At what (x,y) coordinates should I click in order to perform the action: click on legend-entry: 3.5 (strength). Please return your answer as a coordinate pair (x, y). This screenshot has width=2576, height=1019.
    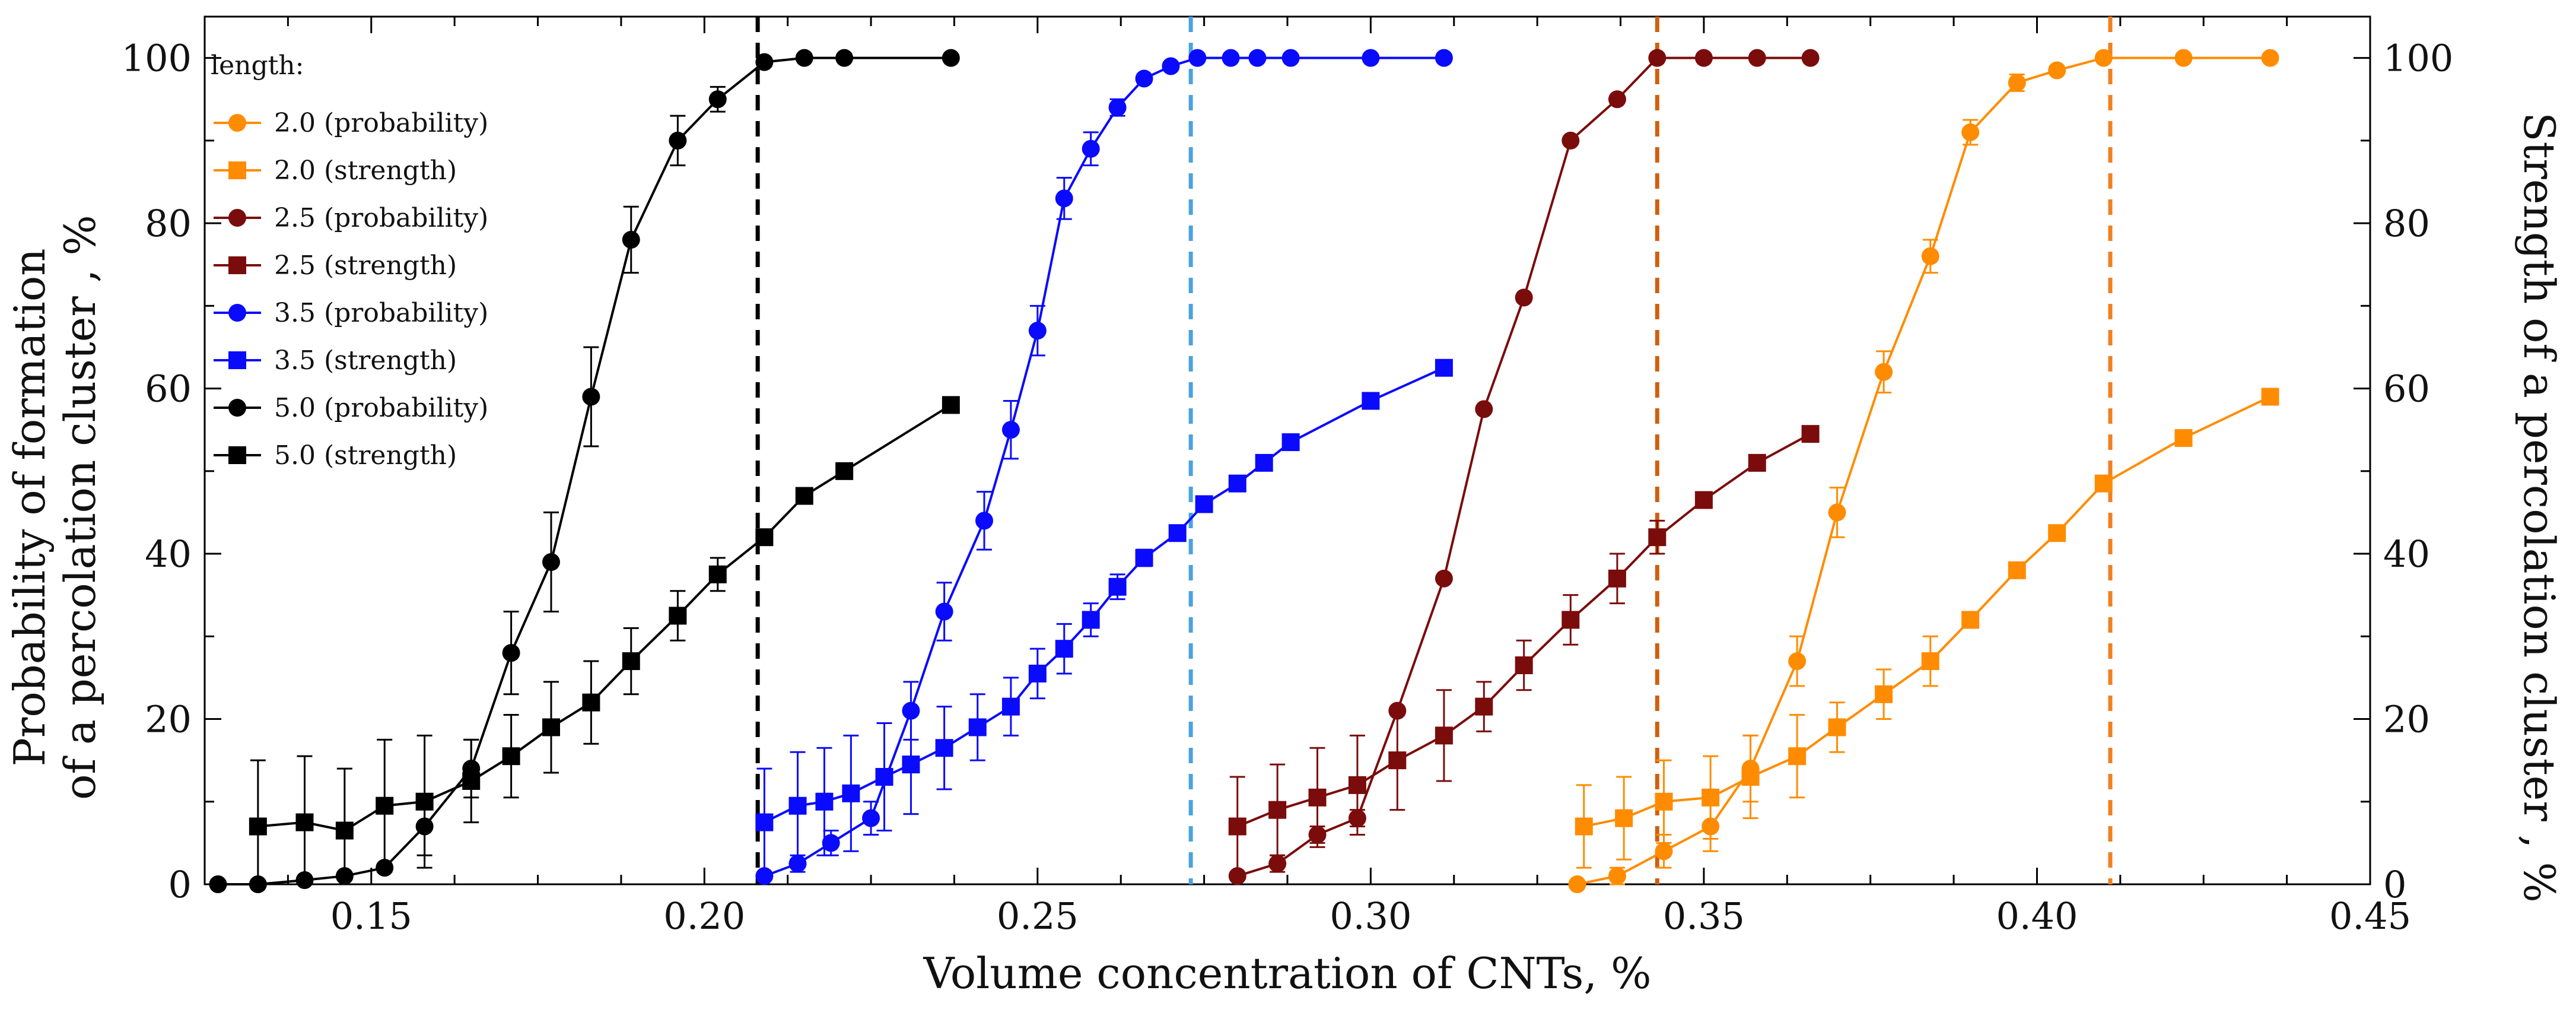
    Looking at the image, I should click on (335, 361).